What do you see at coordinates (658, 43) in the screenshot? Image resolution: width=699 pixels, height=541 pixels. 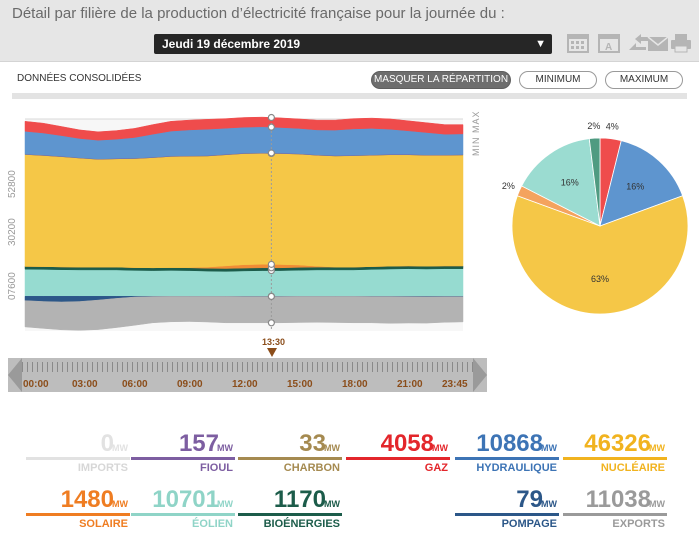 I see `email-icon` at bounding box center [658, 43].